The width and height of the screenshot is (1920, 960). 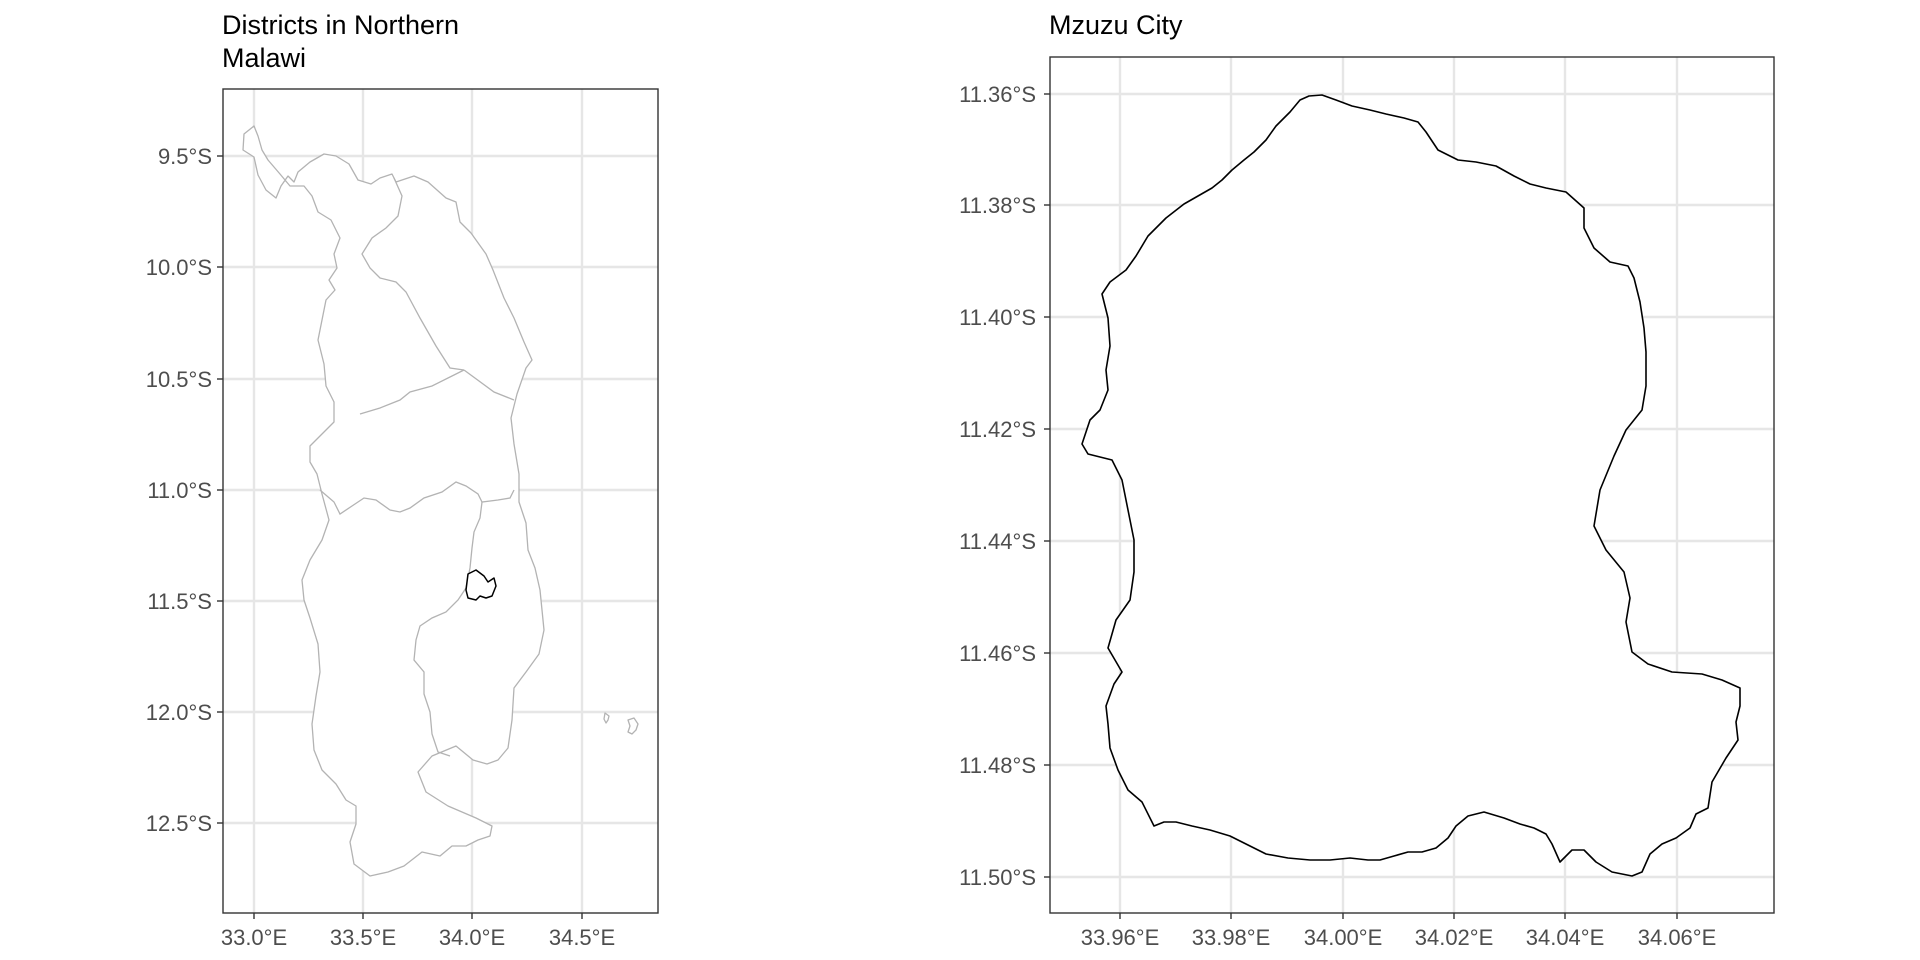 I want to click on district-divider-rumphi-north, so click(x=412, y=392).